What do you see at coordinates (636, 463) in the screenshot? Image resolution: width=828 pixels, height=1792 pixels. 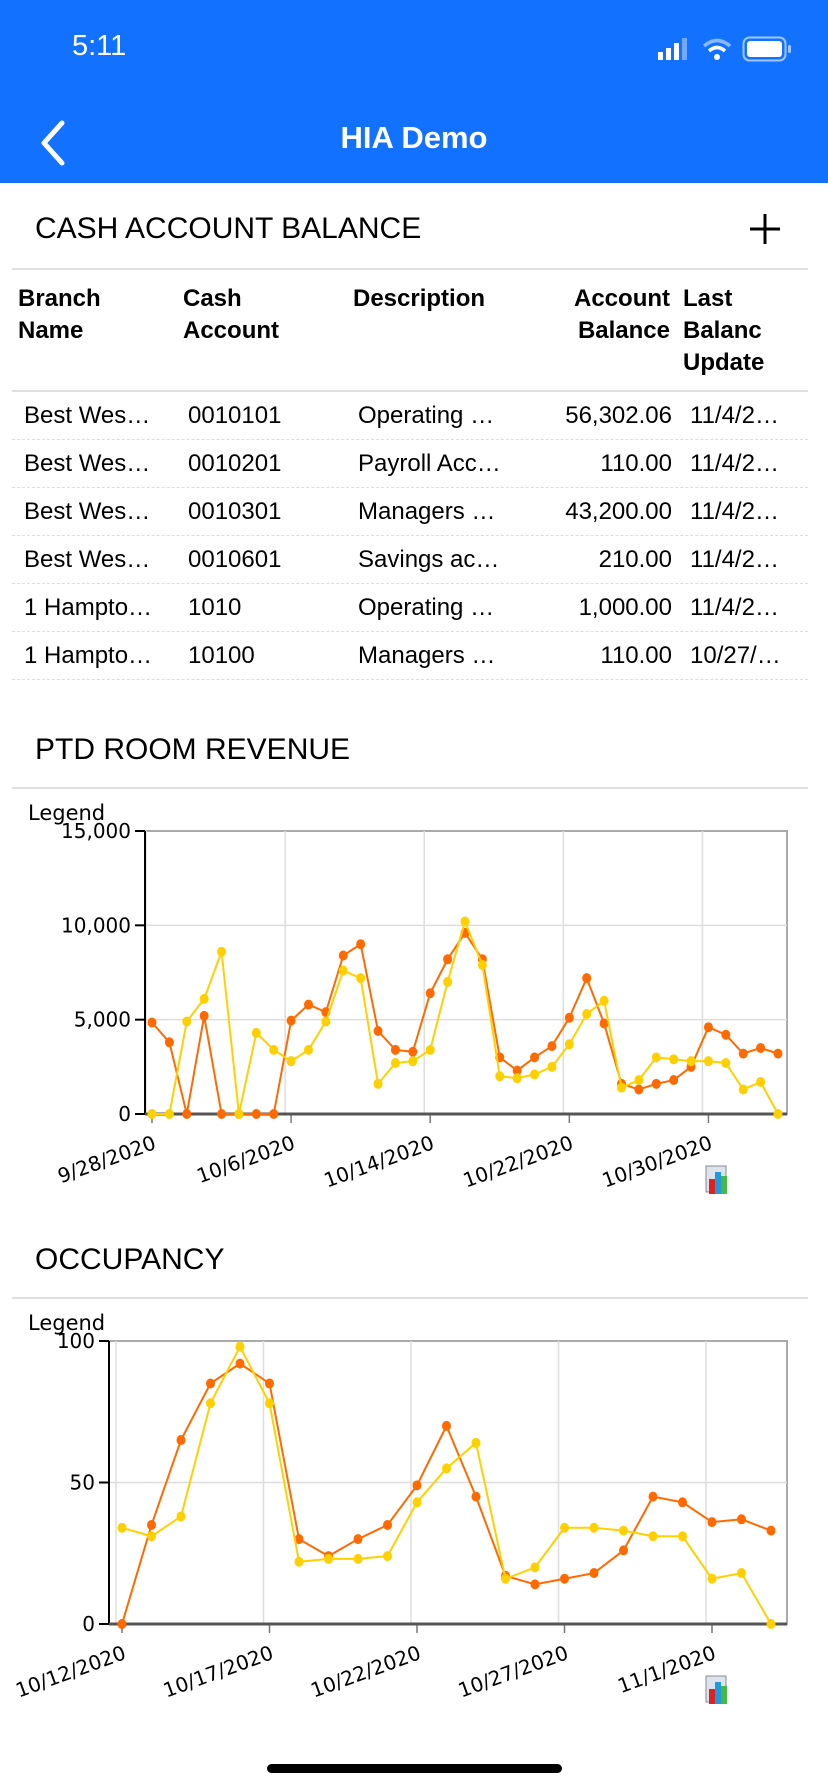 I see `cell-account-balance: 110.00` at bounding box center [636, 463].